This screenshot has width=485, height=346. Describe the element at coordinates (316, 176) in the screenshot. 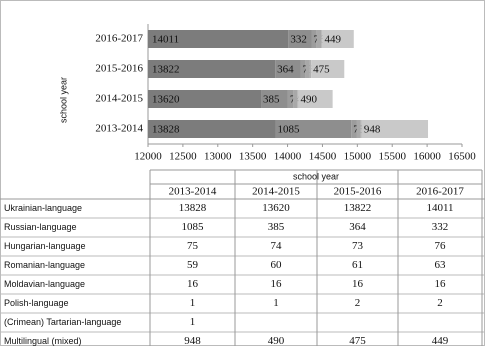

I see `table-header: school year` at that location.